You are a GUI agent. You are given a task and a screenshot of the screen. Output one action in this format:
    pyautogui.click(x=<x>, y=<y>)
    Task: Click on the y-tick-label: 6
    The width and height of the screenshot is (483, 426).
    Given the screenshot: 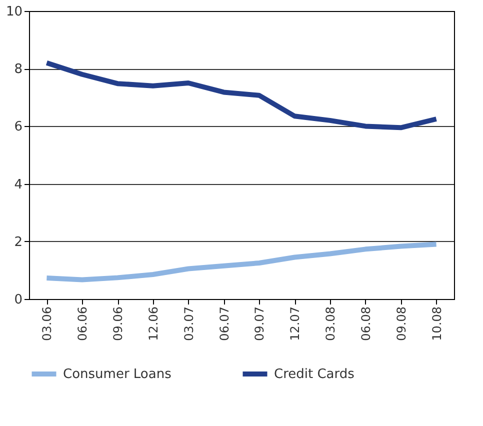 What is the action you would take?
    pyautogui.click(x=18, y=127)
    